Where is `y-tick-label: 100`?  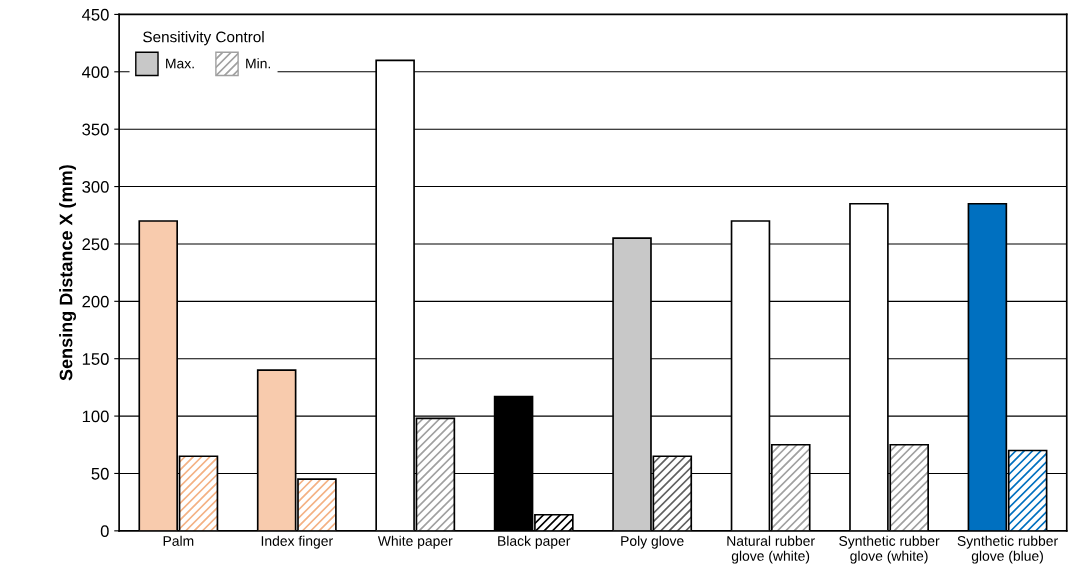
y-tick-label: 100 is located at coordinates (95, 416).